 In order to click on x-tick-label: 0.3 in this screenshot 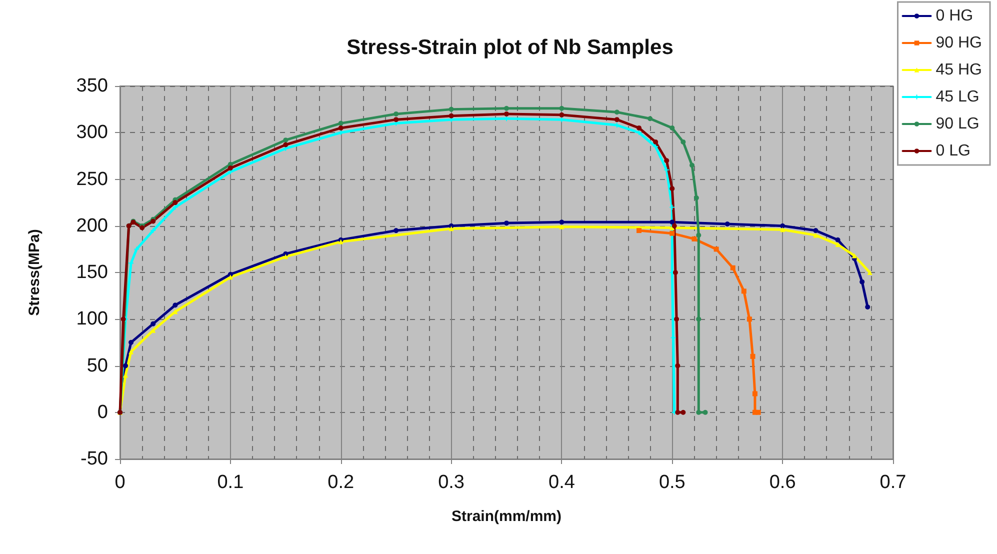, I will do `click(451, 482)`.